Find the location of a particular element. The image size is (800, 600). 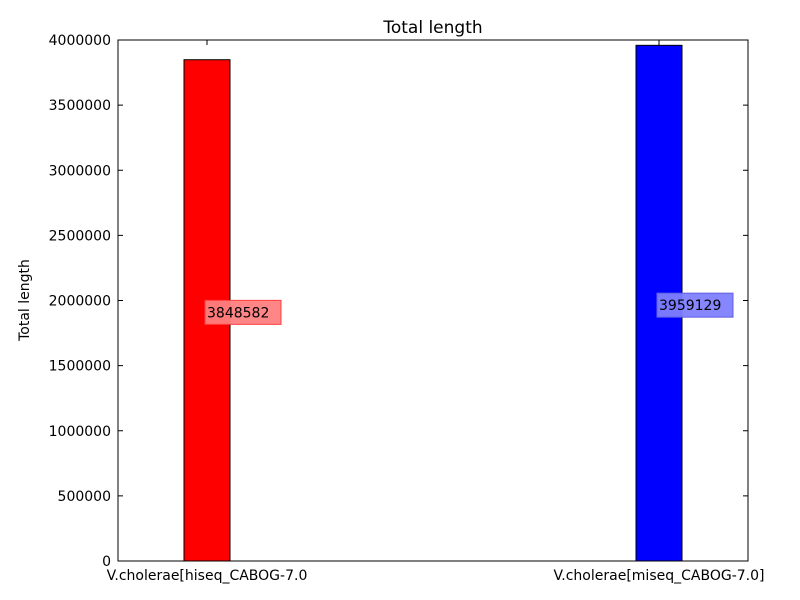

y-axis-label: Total length is located at coordinates (25, 300).